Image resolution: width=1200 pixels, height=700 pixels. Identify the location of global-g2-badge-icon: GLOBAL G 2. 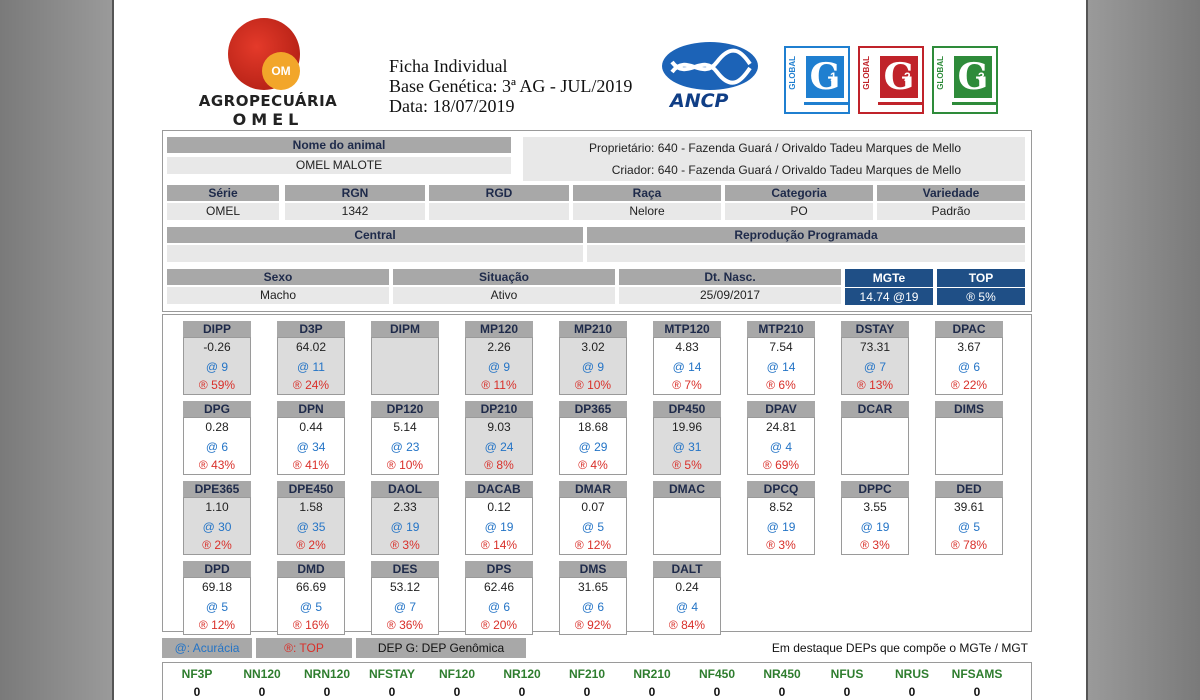
(891, 80).